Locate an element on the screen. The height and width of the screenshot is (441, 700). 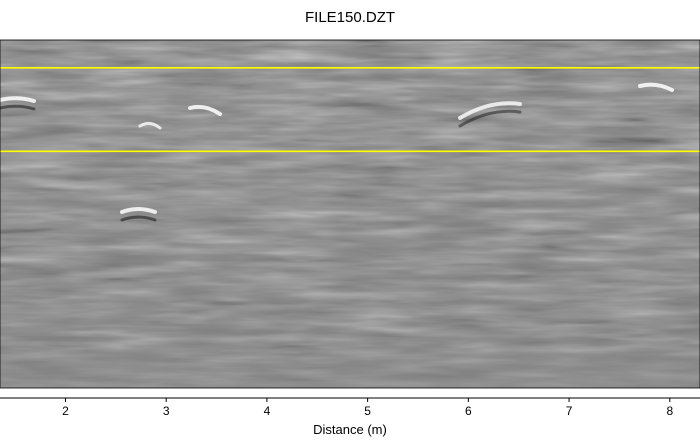
x-tick-label-6: 6 is located at coordinates (468, 411).